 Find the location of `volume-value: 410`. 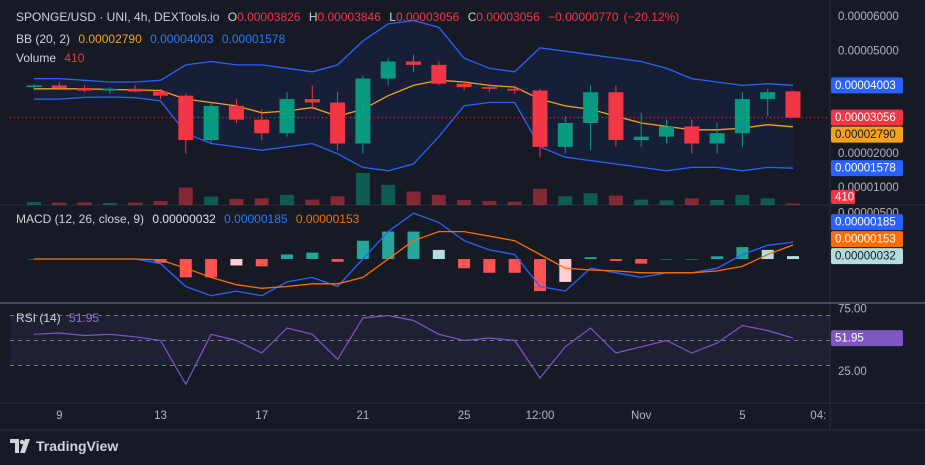

volume-value: 410 is located at coordinates (74, 58).